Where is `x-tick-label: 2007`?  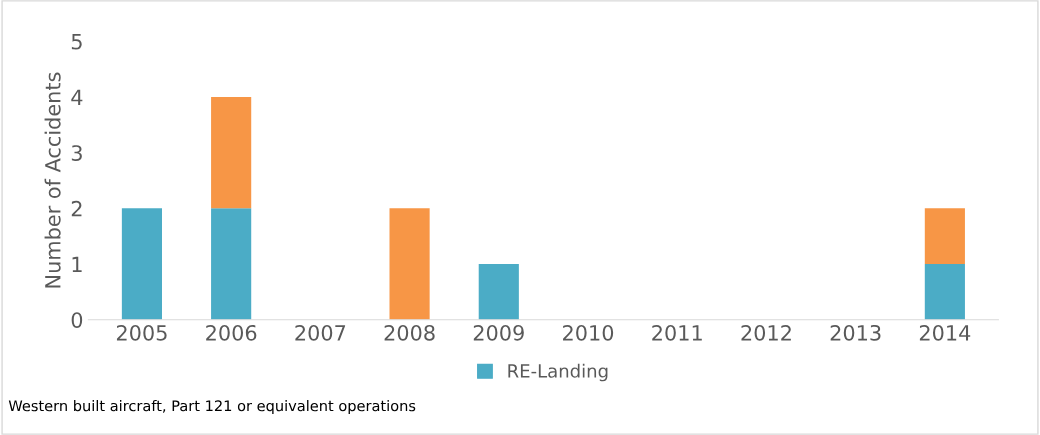 x-tick-label: 2007 is located at coordinates (320, 332).